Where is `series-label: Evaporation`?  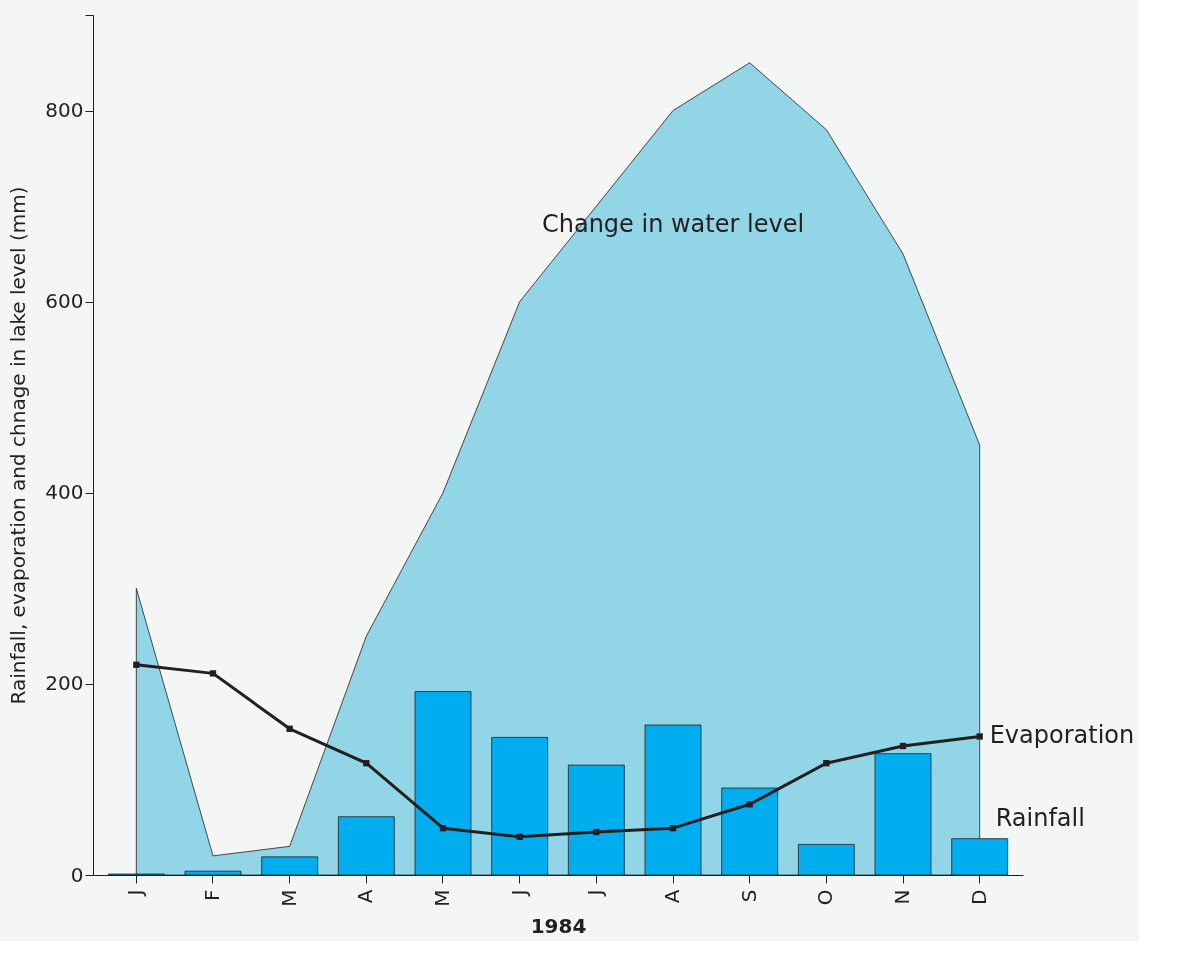 series-label: Evaporation is located at coordinates (1062, 735).